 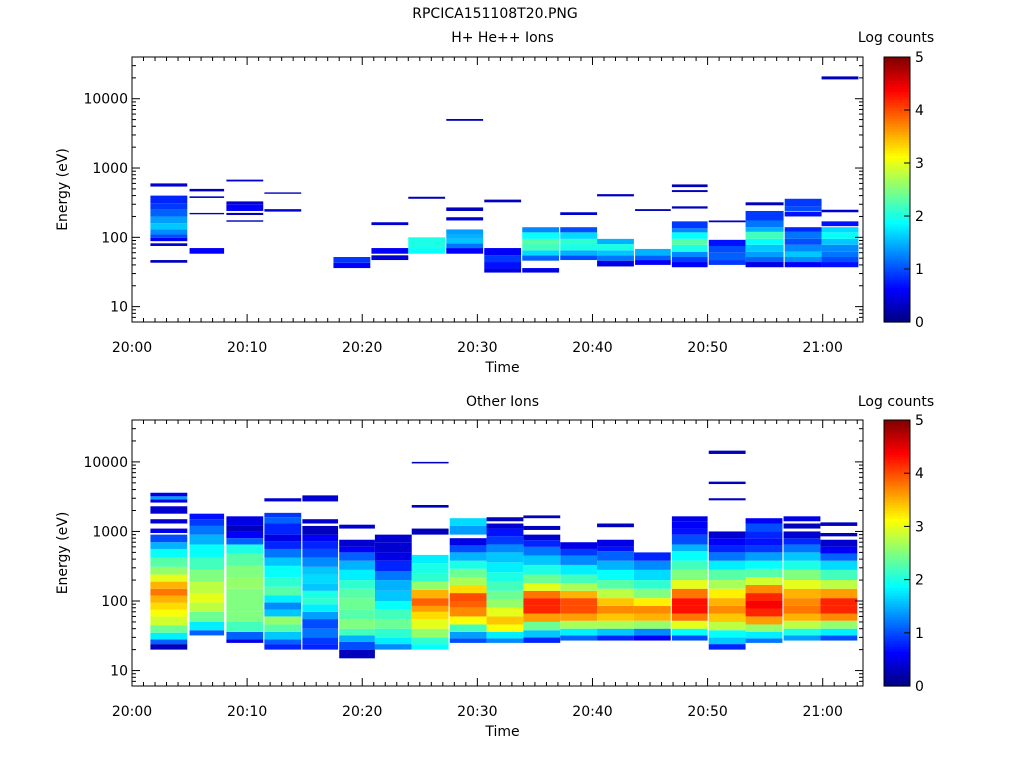 What do you see at coordinates (592, 348) in the screenshot?
I see `x-tick-label: 20:40` at bounding box center [592, 348].